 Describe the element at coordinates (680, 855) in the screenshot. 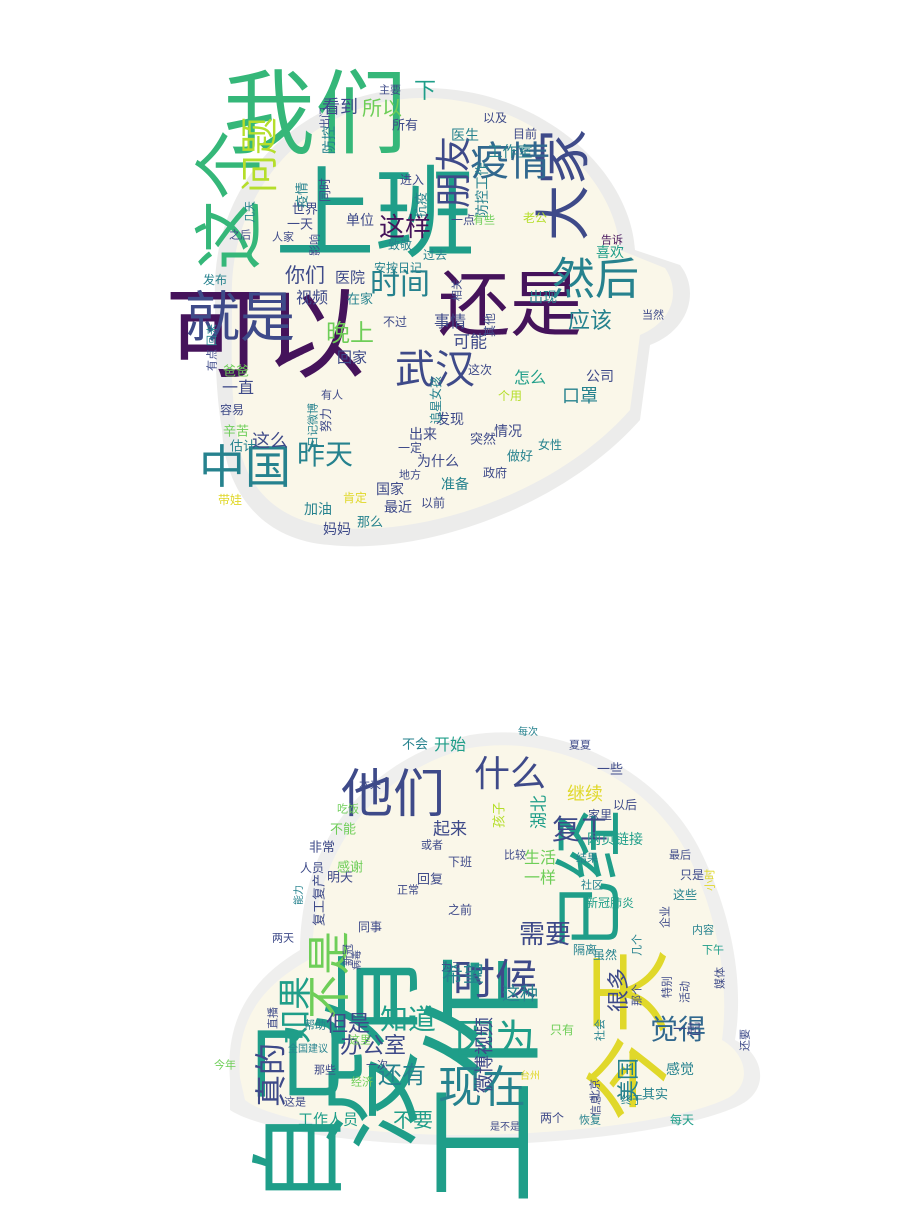

I see `cloud-word: 最后` at that location.